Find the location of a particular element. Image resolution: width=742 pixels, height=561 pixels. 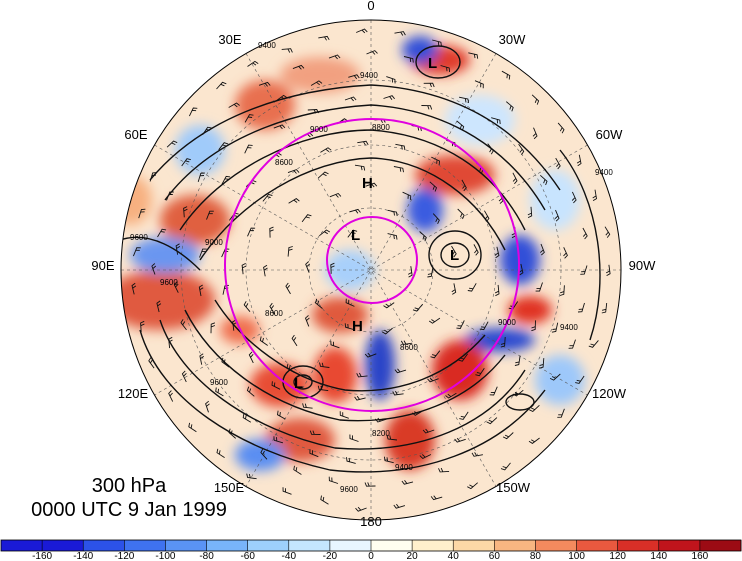

colorbar-tick-label: 140 is located at coordinates (658, 556).